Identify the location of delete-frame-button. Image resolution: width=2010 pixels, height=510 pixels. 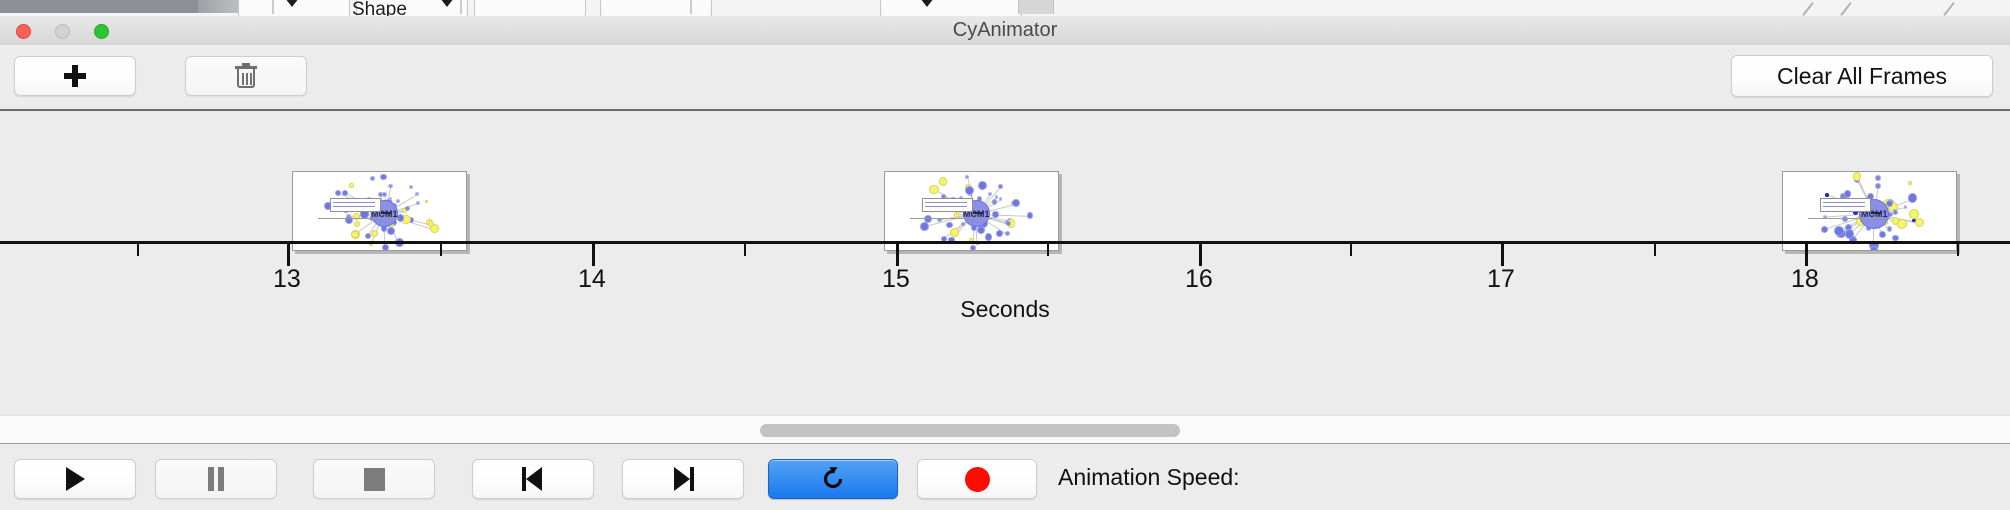
(246, 76).